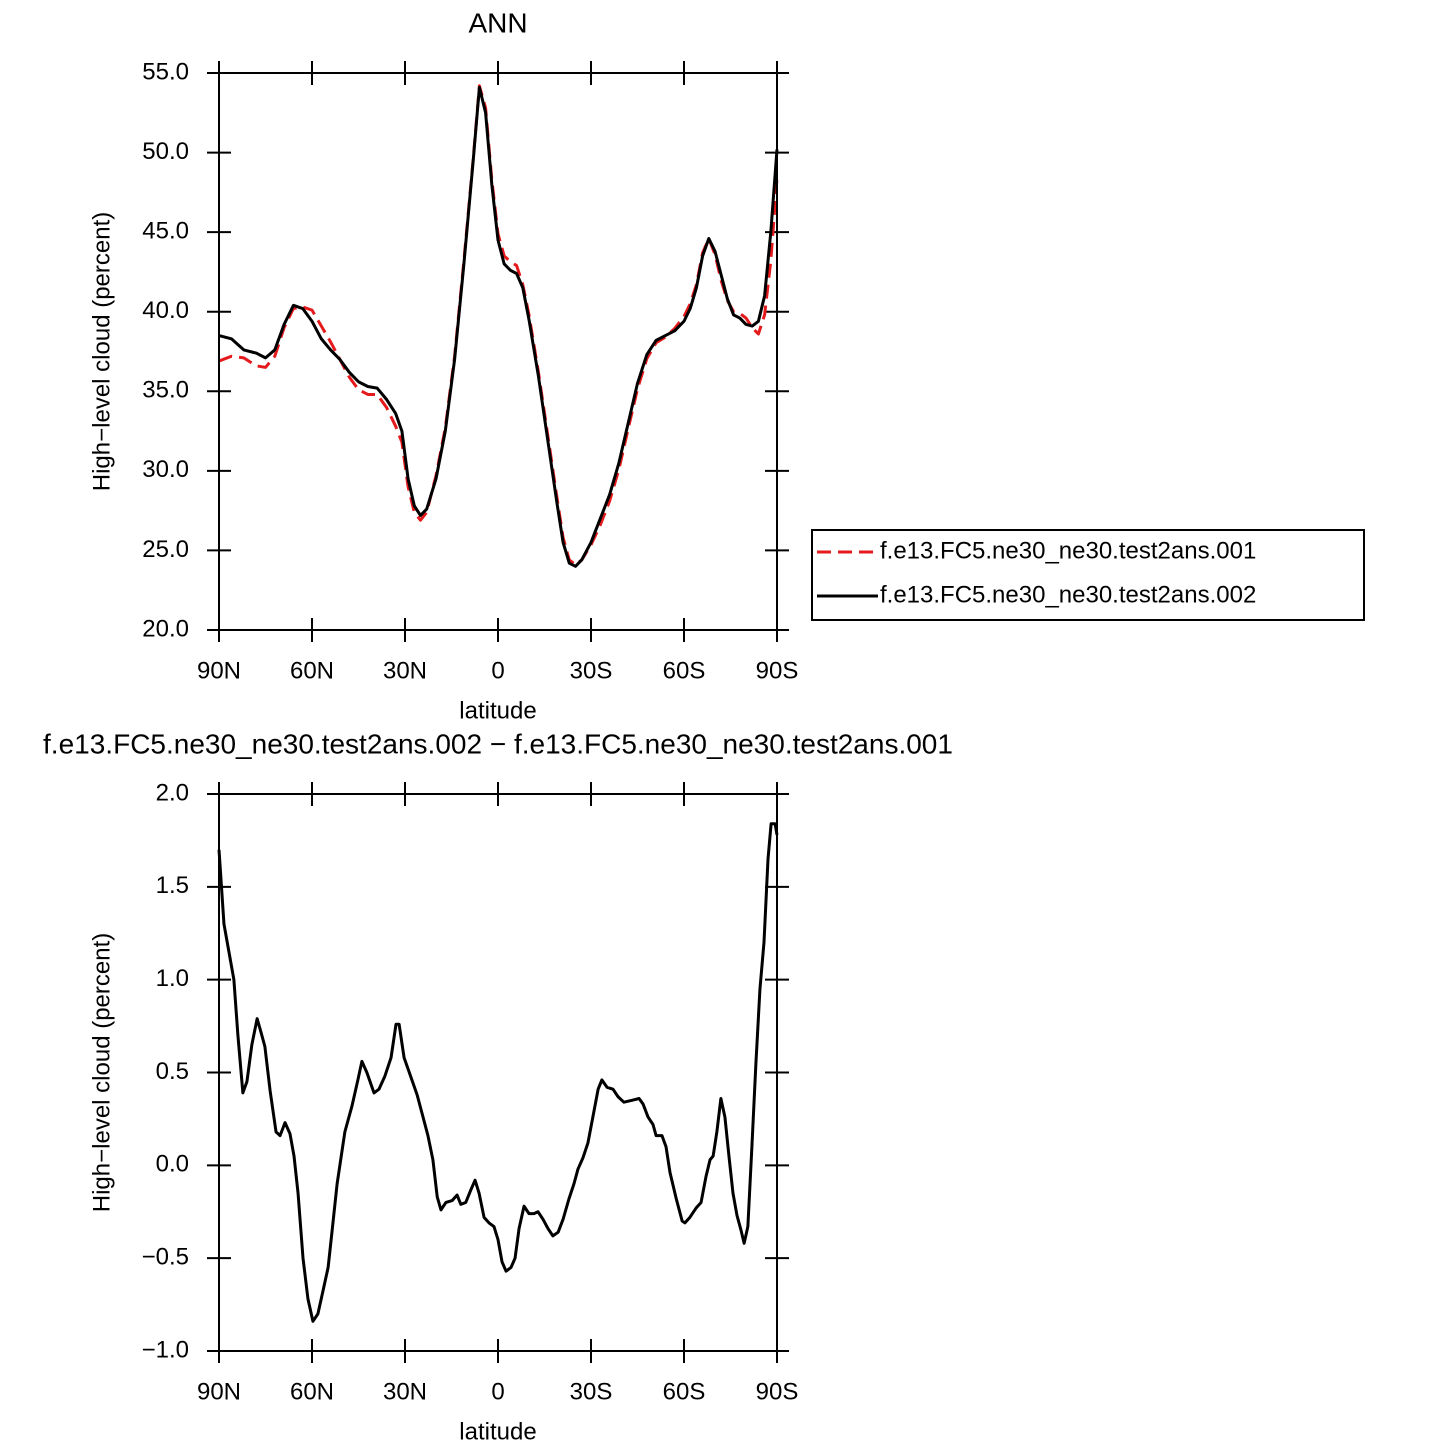 This screenshot has width=1453, height=1453. Describe the element at coordinates (172, 978) in the screenshot. I see `y-tick-label: 1.0` at that location.